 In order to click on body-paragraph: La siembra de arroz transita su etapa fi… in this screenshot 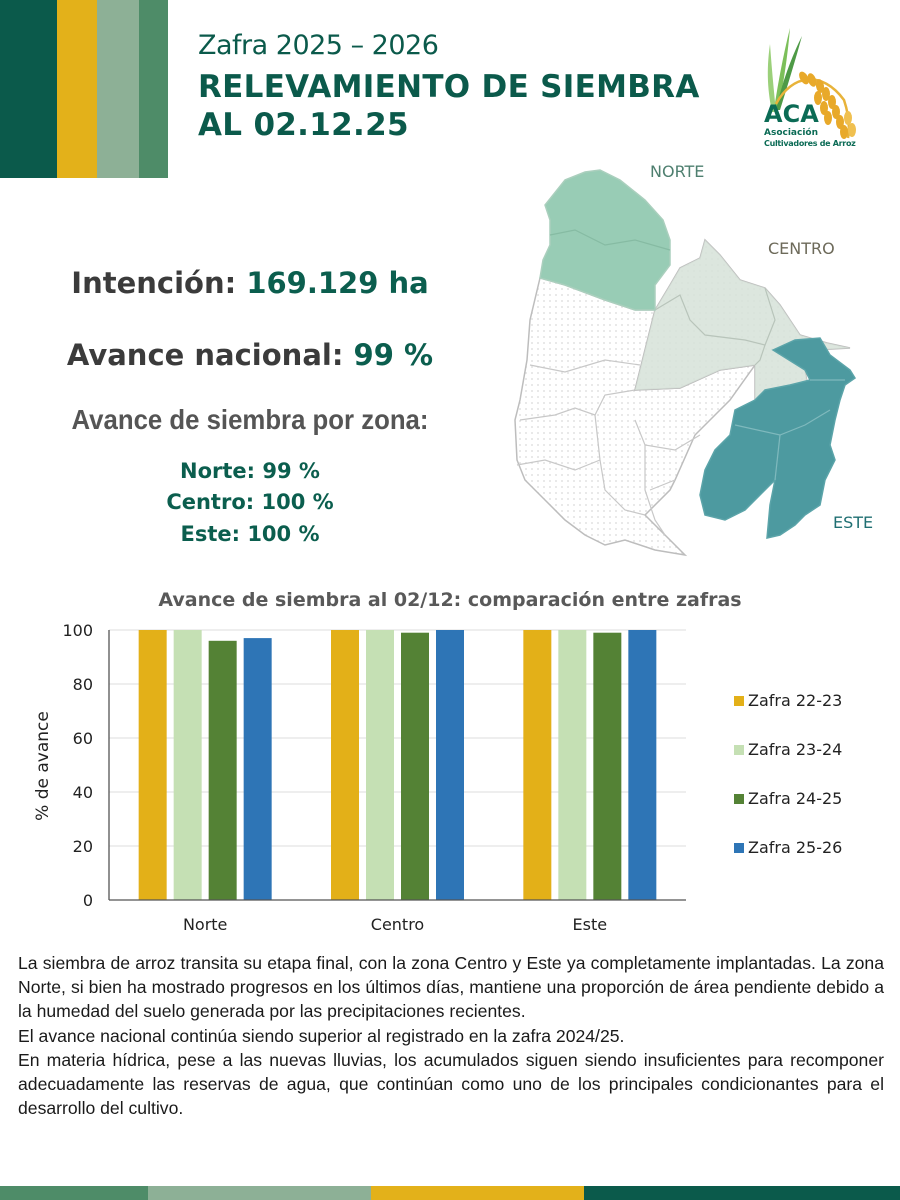, I will do `click(451, 987)`.